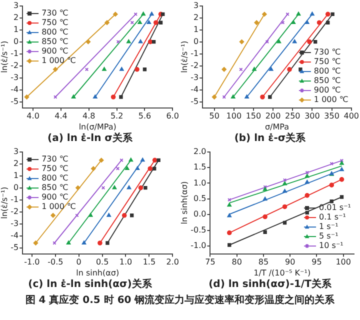 The image size is (360, 320). Describe the element at coordinates (98, 273) in the screenshot. I see `x-axis-title: ln sinh(ασ)` at that location.